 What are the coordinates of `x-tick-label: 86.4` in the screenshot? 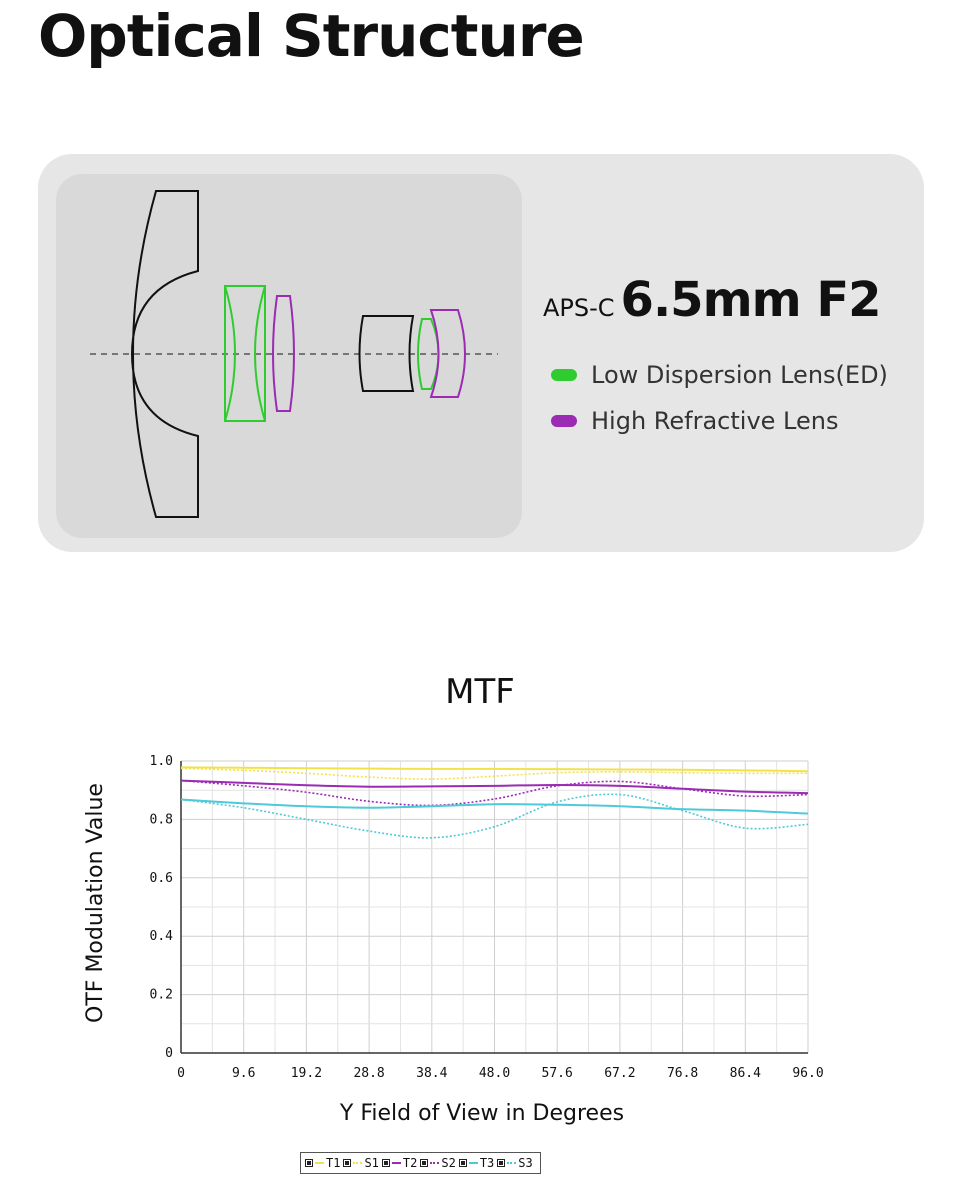 It's located at (745, 1073).